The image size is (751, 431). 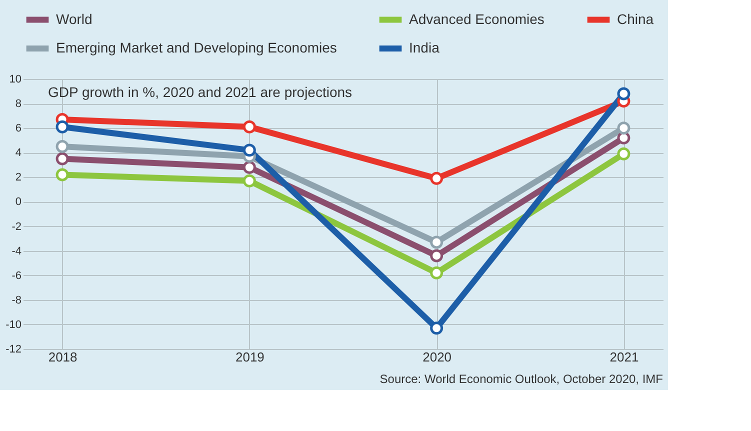 What do you see at coordinates (17, 251) in the screenshot?
I see `y-tick-label: -4` at bounding box center [17, 251].